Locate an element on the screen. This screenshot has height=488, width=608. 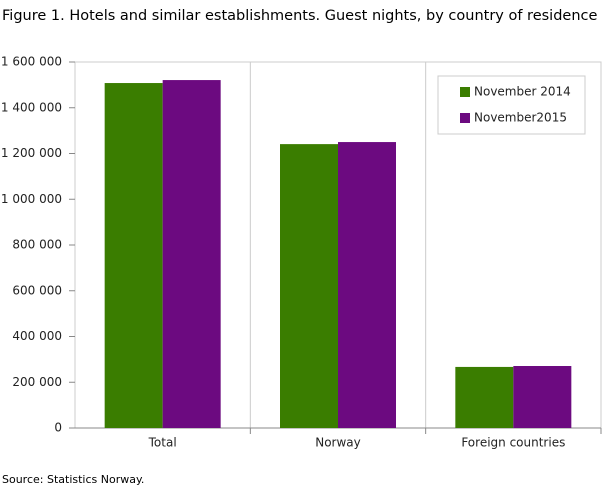
x-tick-label: Norway is located at coordinates (338, 443).